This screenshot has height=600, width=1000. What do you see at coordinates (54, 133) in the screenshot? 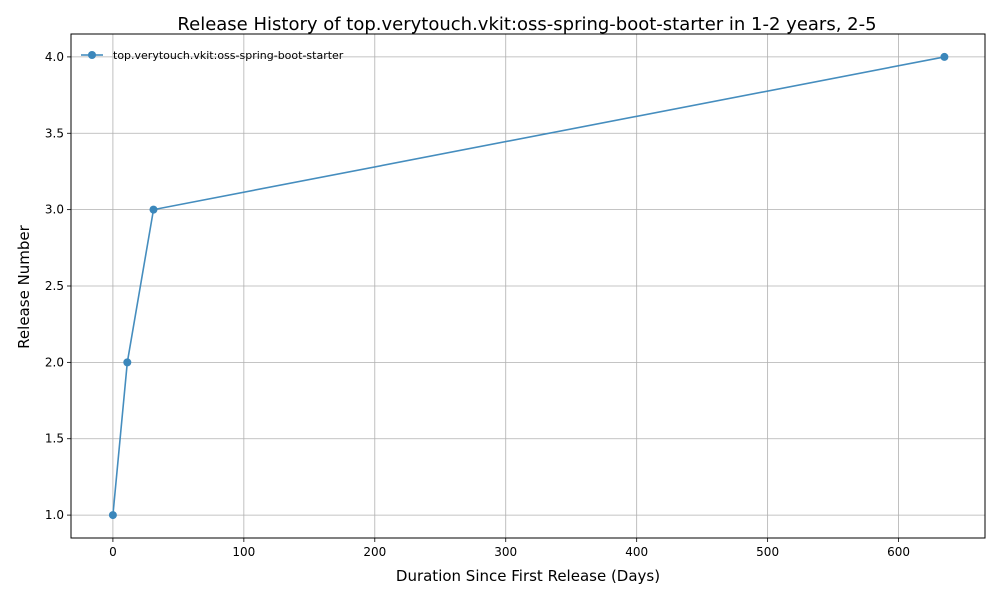
I see `y-tick-label: 3.5` at bounding box center [54, 133].